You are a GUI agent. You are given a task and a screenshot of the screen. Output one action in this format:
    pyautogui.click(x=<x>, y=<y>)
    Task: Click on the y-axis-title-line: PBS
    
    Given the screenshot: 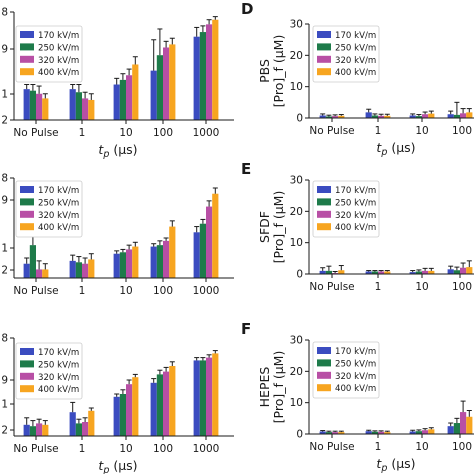 What is the action you would take?
    pyautogui.click(x=264, y=71)
    